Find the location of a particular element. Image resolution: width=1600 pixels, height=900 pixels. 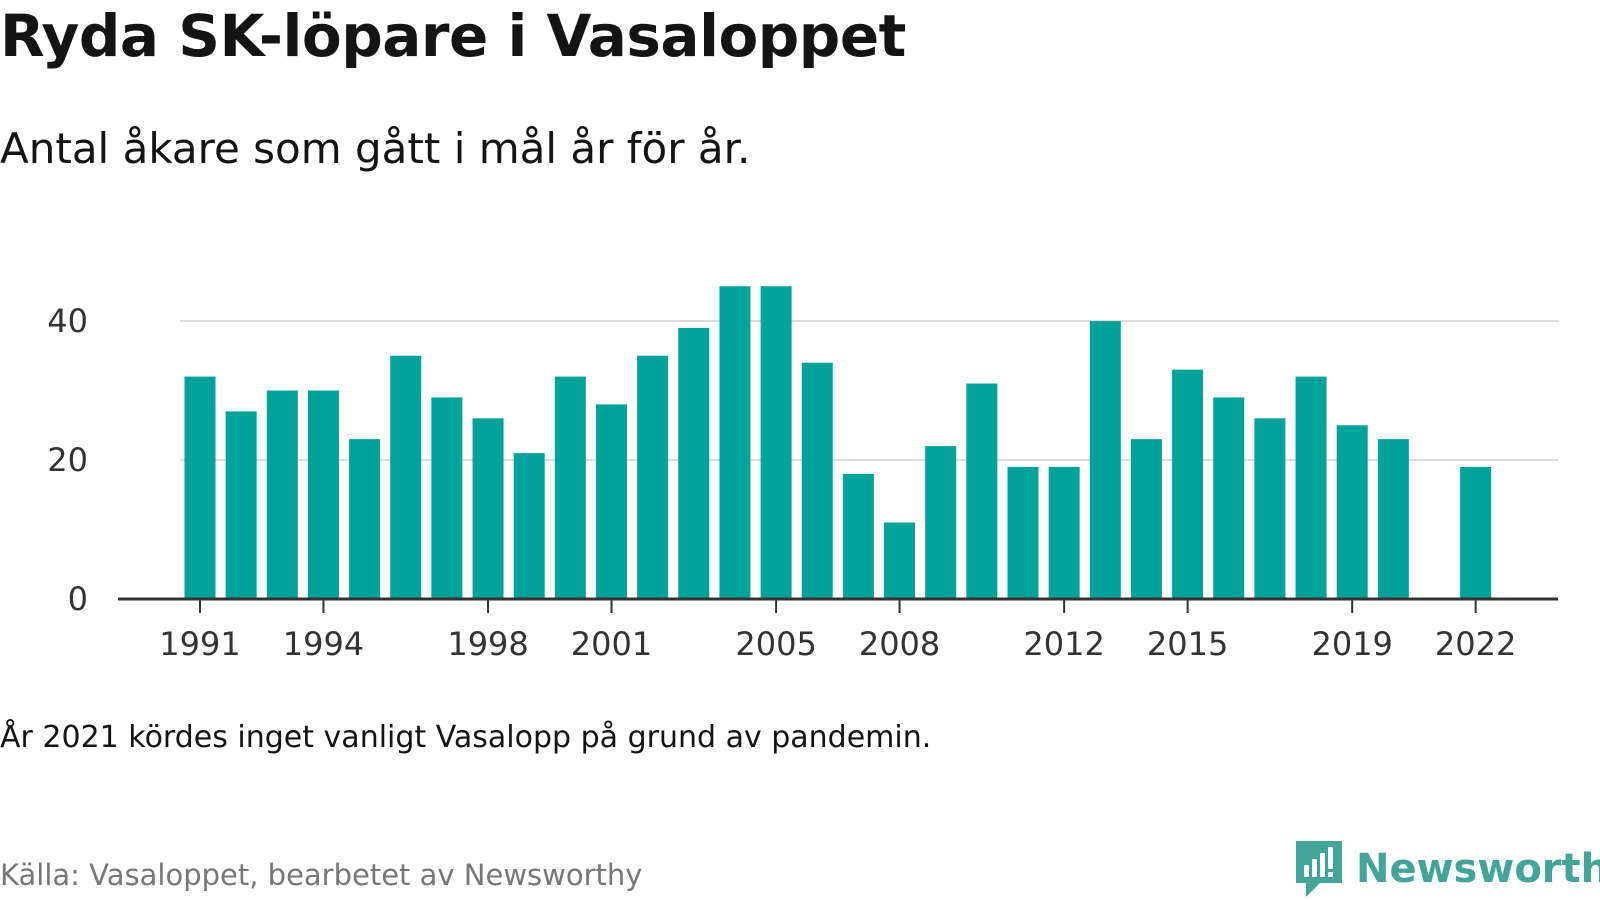

x-tick-label: 1998 is located at coordinates (487, 644).